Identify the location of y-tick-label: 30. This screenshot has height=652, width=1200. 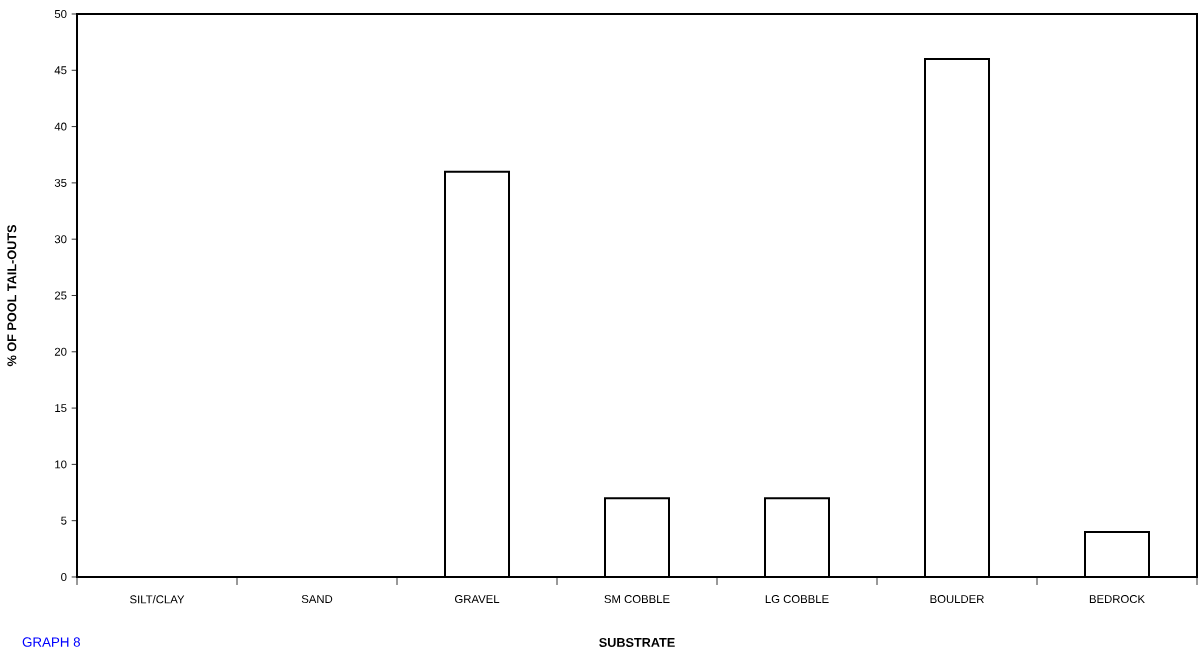
(60, 239).